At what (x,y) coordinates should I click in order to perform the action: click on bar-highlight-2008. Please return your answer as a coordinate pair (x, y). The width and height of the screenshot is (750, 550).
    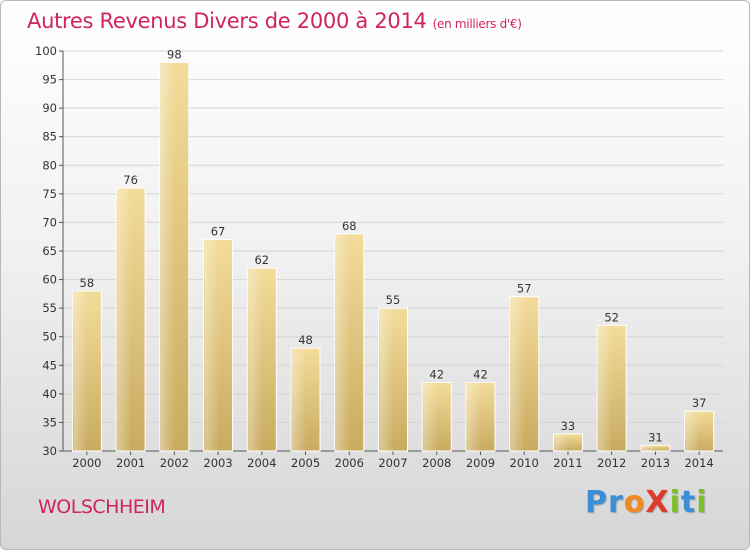
    Looking at the image, I should click on (430, 417).